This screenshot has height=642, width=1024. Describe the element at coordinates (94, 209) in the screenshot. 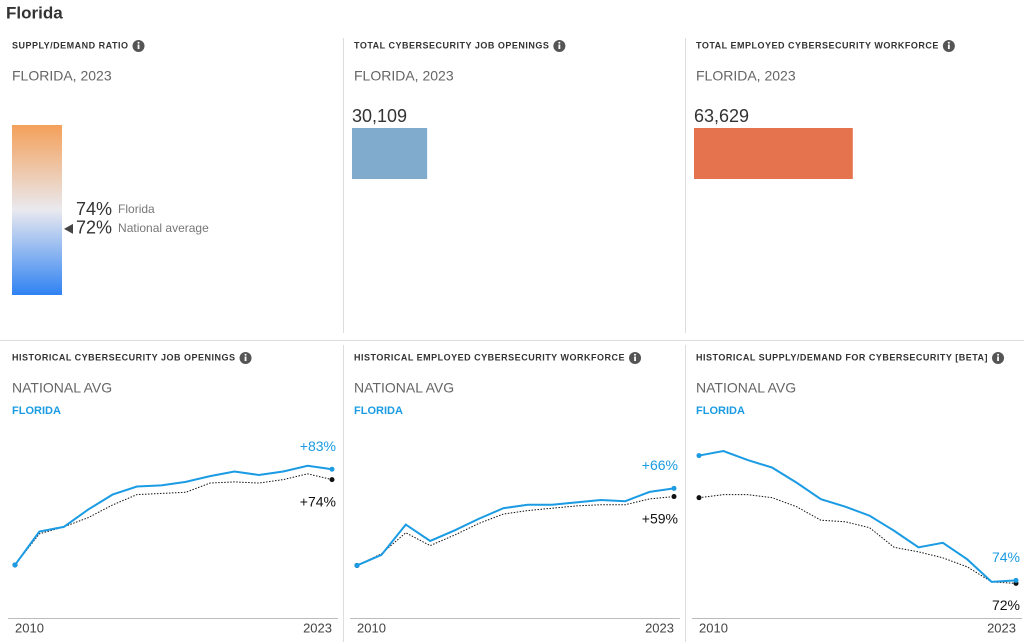

I see `gauge-value: 74%` at that location.